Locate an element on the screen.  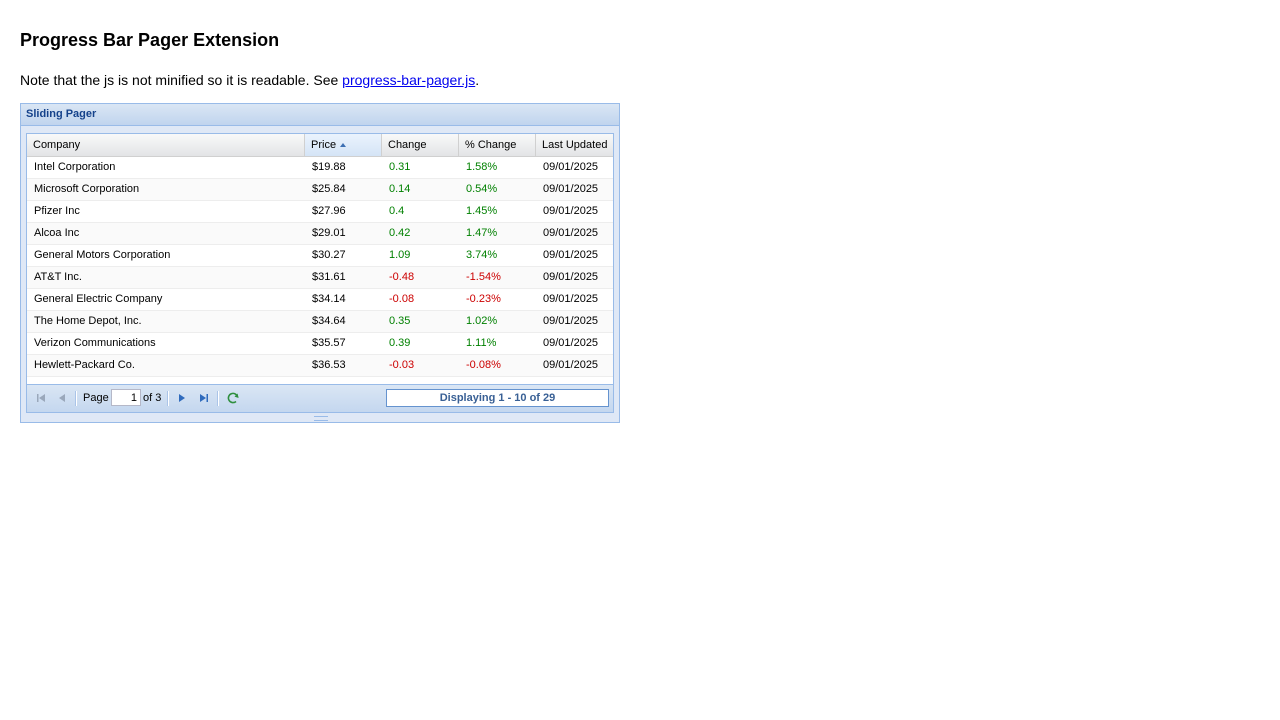
column-header-last-updated: Last Updated is located at coordinates (574, 145).